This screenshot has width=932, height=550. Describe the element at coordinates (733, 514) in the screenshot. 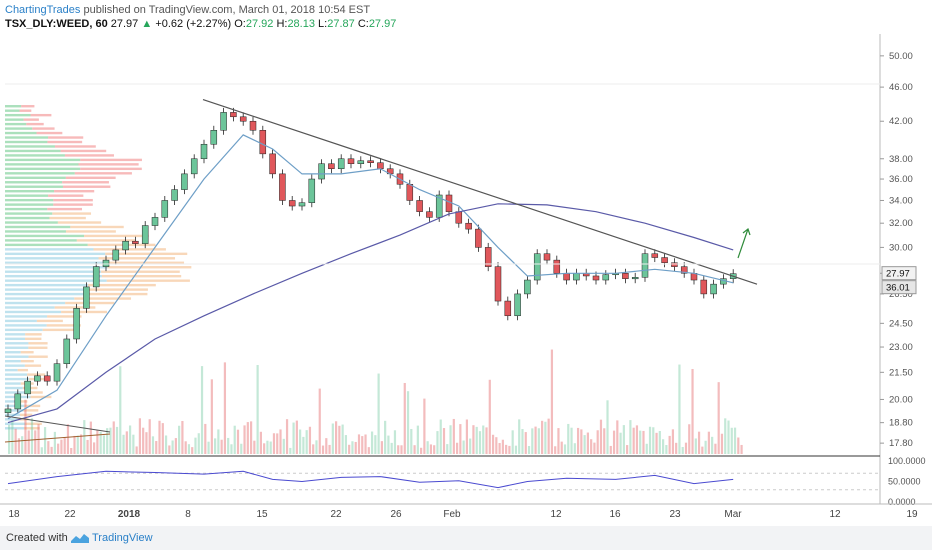

I see `time-tick-label: Mar` at that location.